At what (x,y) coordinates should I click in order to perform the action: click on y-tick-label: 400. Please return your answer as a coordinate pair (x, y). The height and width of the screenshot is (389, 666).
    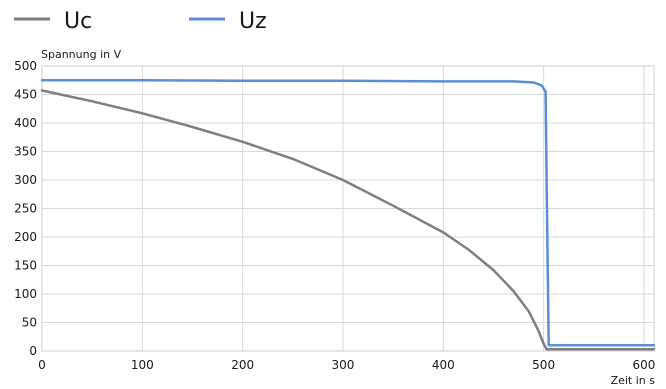
    Looking at the image, I should click on (25, 123).